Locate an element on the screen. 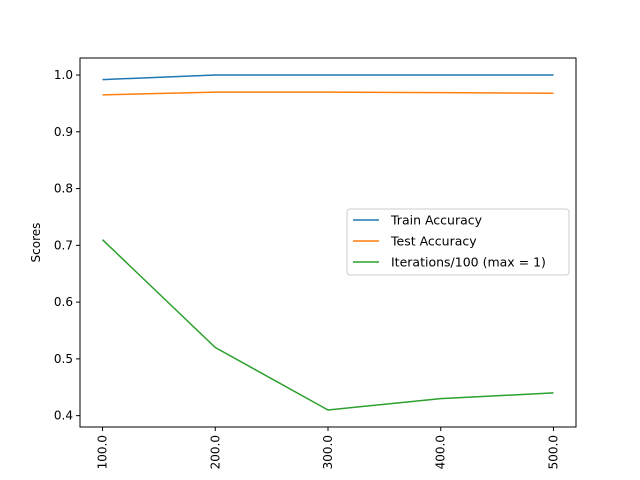  y-axis-ticks: 0.4 0.5 0.6 0.7 0.8 0.9 1.0 is located at coordinates (67, 245).